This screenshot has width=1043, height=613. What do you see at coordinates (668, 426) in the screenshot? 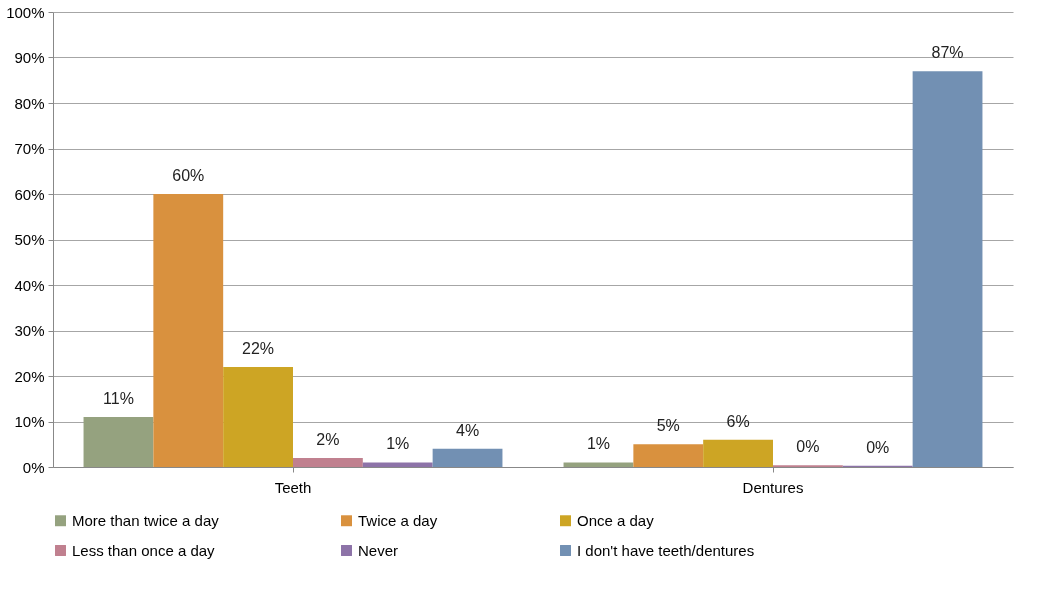
I see `data-label: 5%` at bounding box center [668, 426].